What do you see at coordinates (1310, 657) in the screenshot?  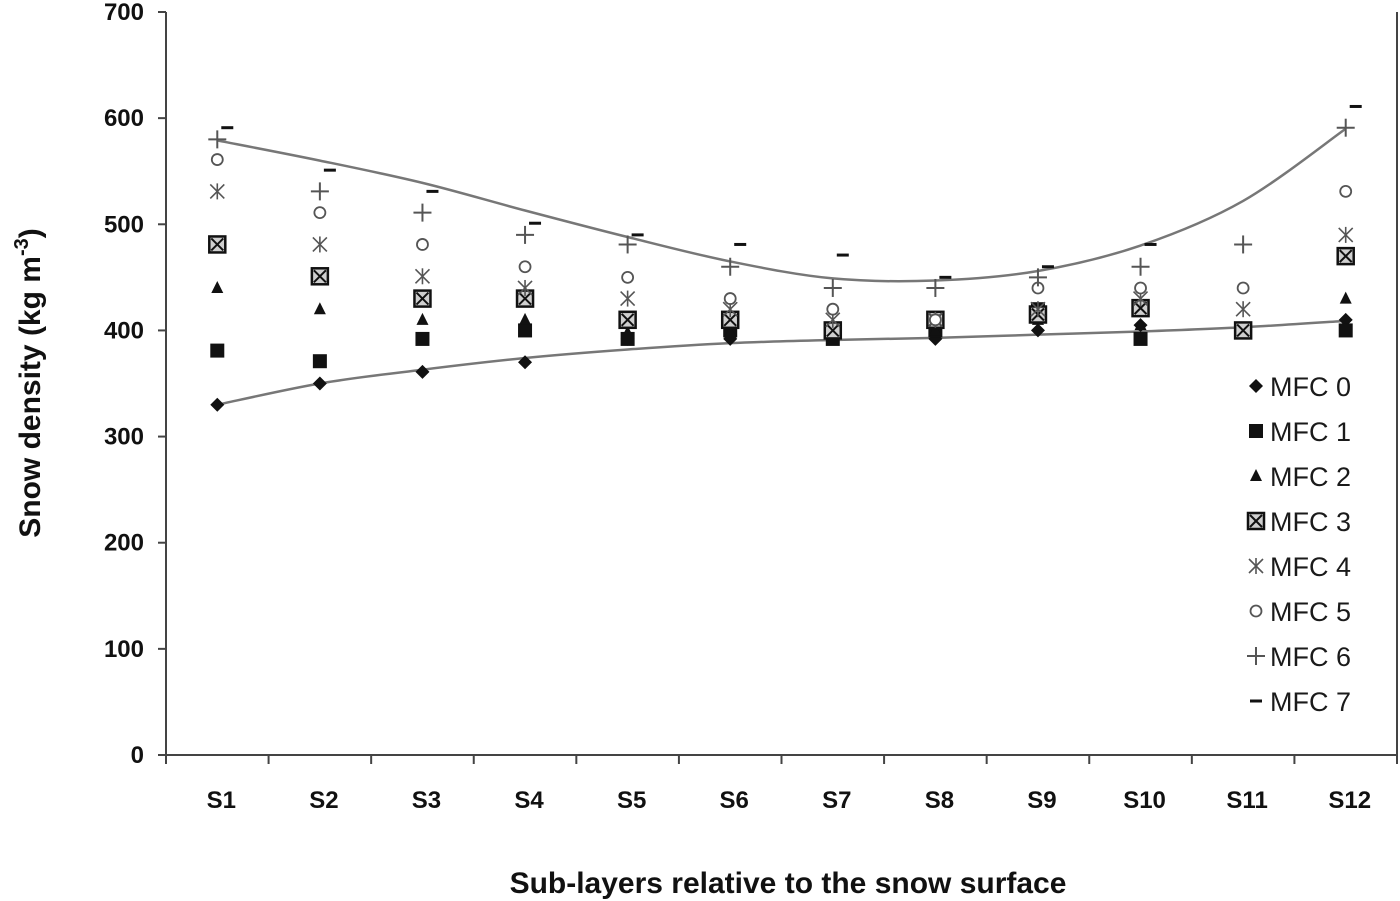 I see `legend-label: MFC 6` at bounding box center [1310, 657].